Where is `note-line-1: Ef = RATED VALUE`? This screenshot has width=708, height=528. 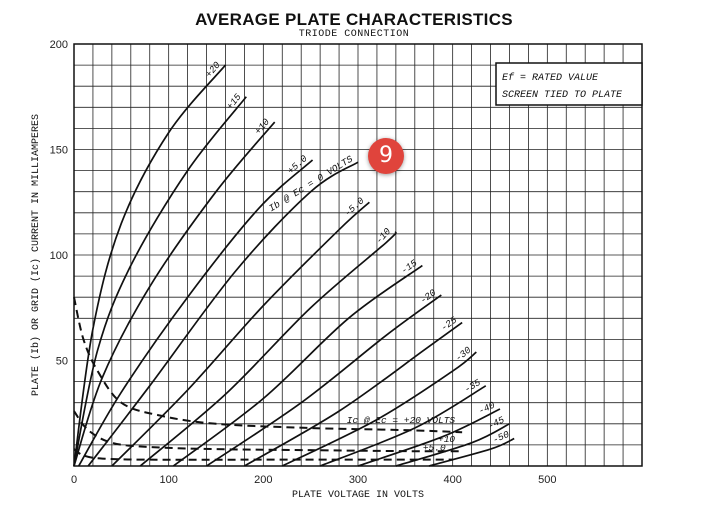
note-line-1: Ef = RATED VALUE is located at coordinates (550, 78).